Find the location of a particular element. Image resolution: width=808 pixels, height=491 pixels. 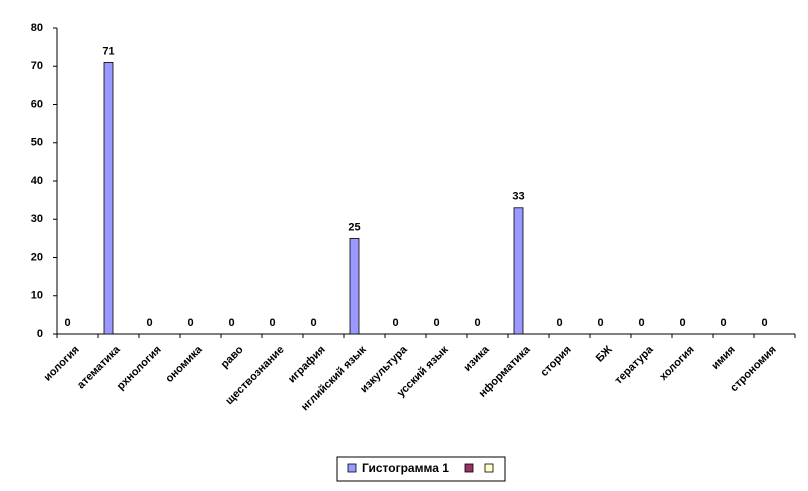

y-tick-label: 10 is located at coordinates (37, 296).